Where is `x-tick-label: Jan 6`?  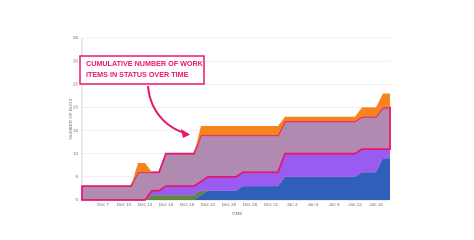
x-tick-label: Jan 6 is located at coordinates (313, 204).